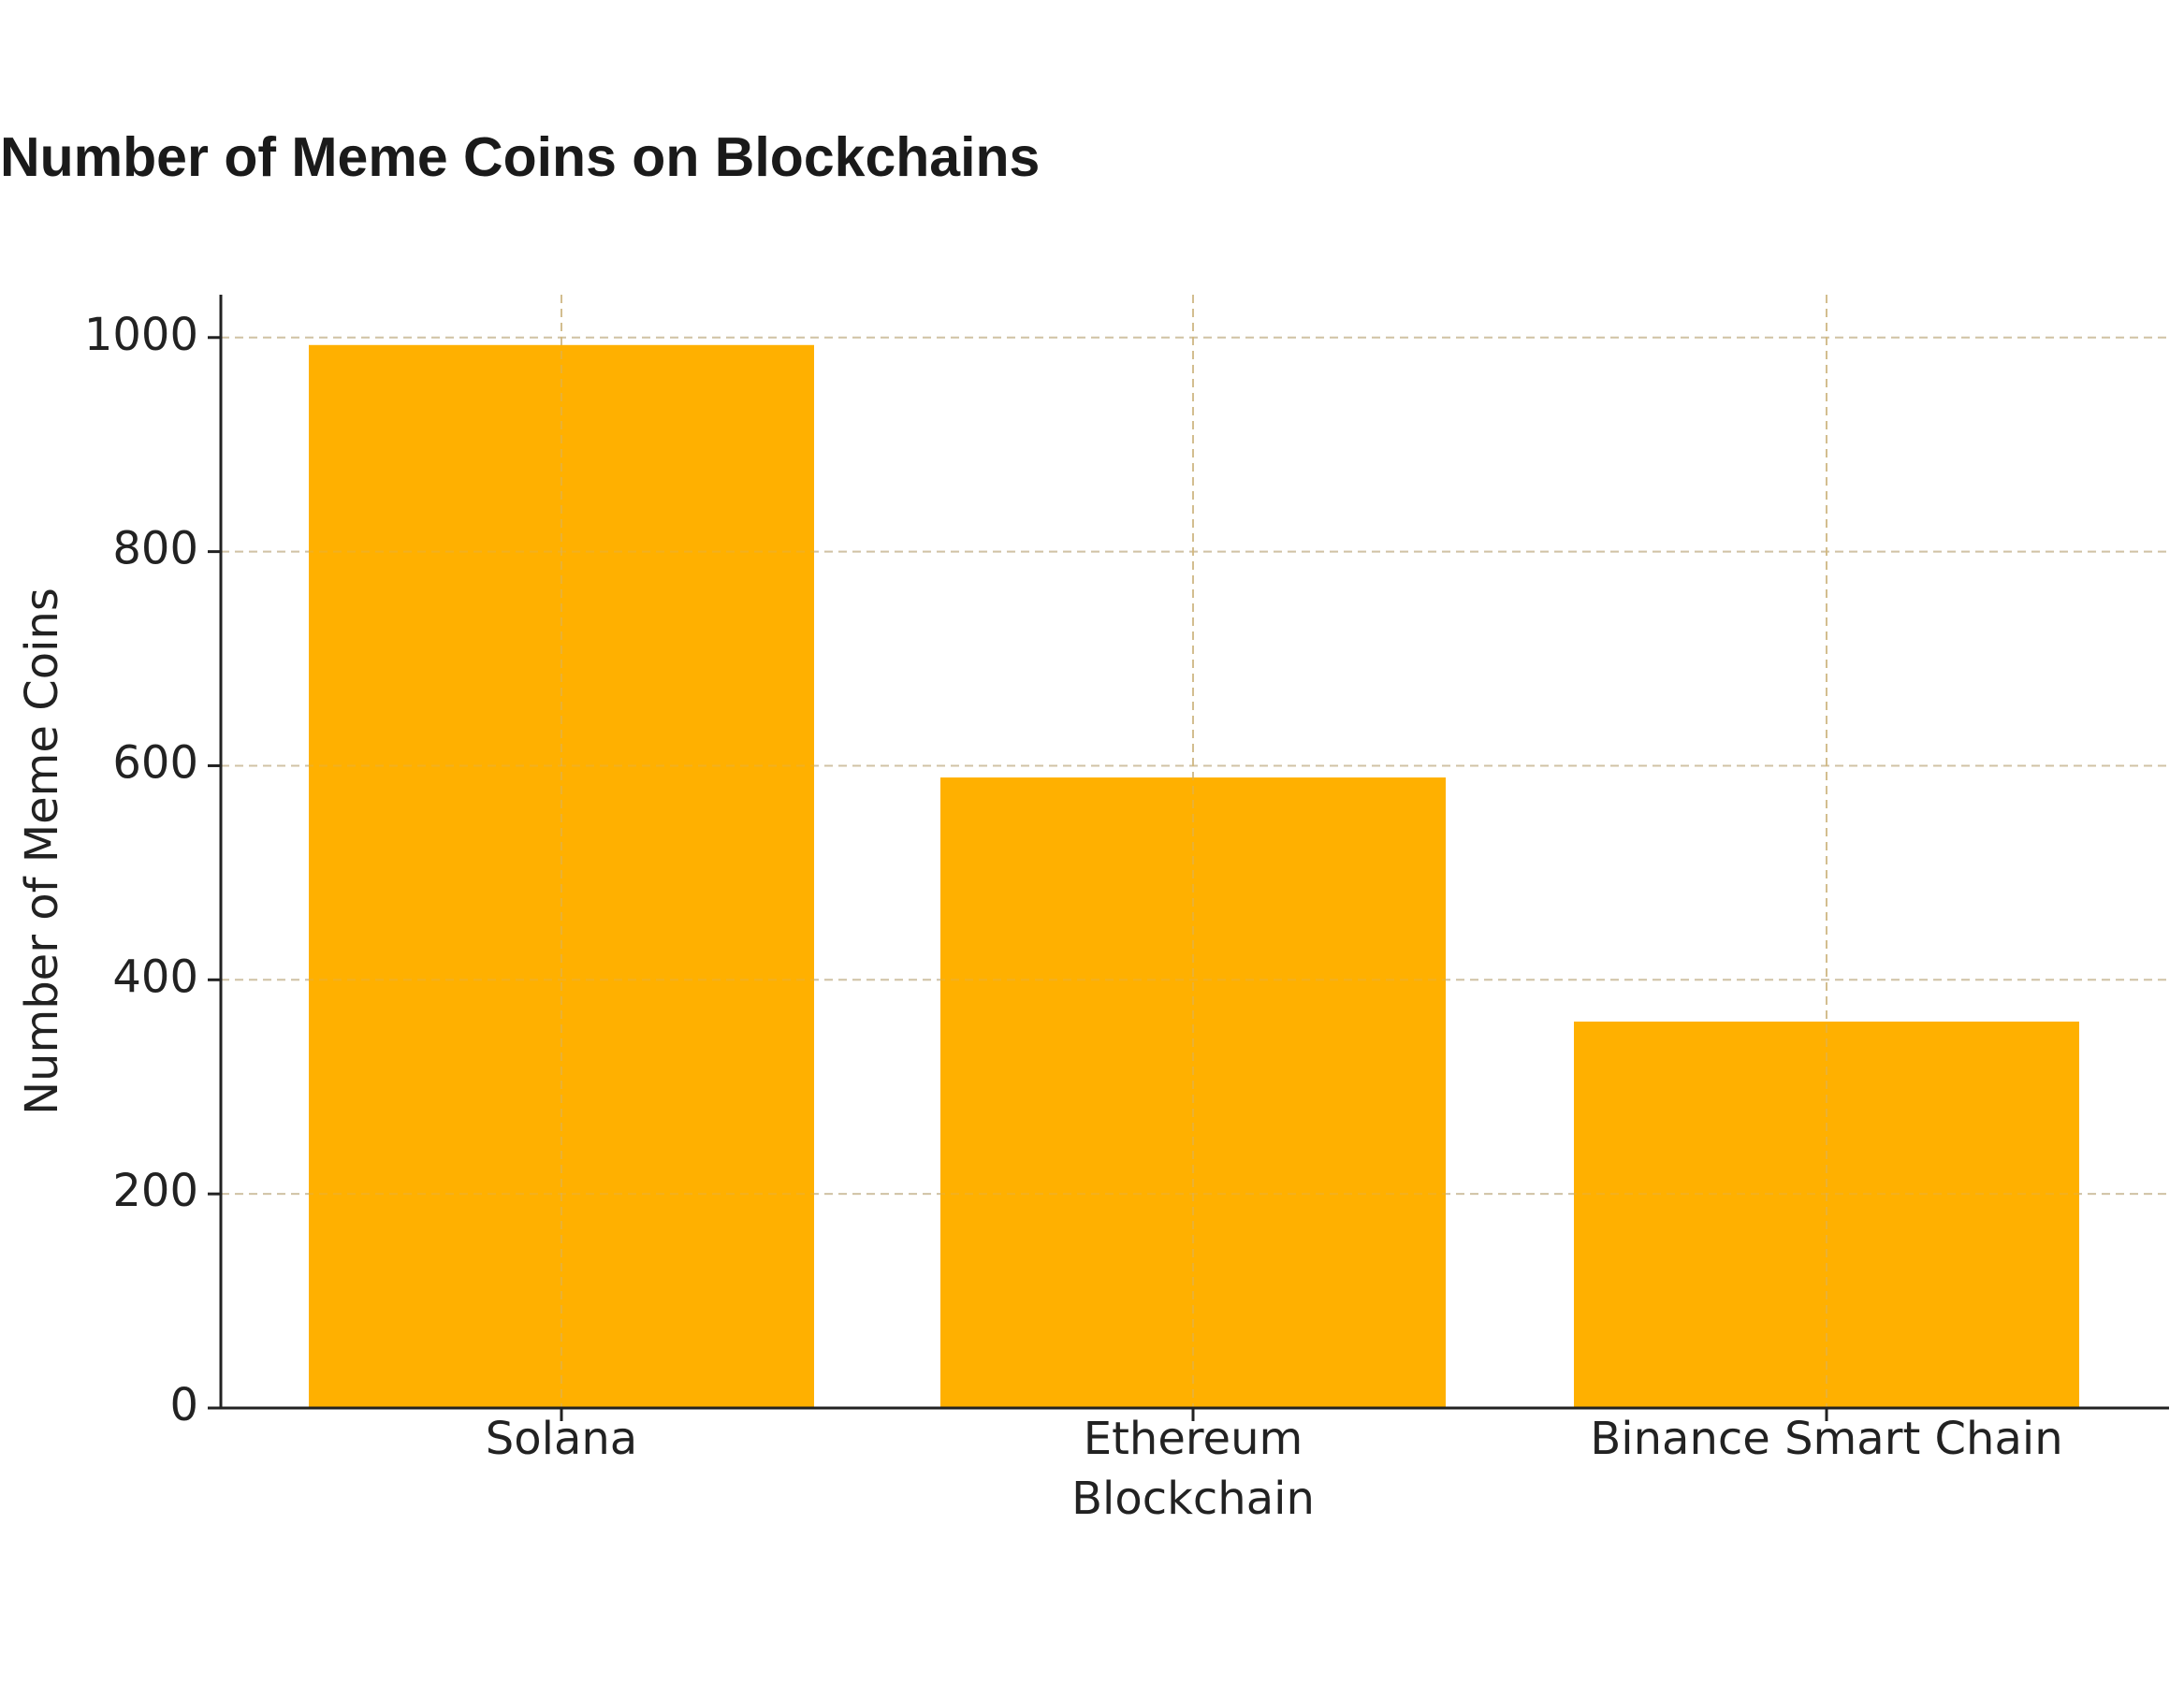 The image size is (2184, 1684). Describe the element at coordinates (42, 852) in the screenshot. I see `y-axis-label: Number of Meme Coins` at that location.